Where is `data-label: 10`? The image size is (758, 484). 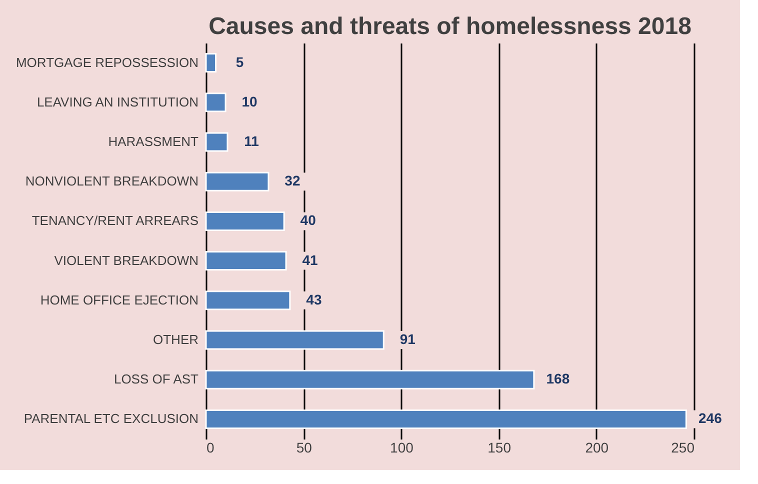 data-label: 10 is located at coordinates (250, 101).